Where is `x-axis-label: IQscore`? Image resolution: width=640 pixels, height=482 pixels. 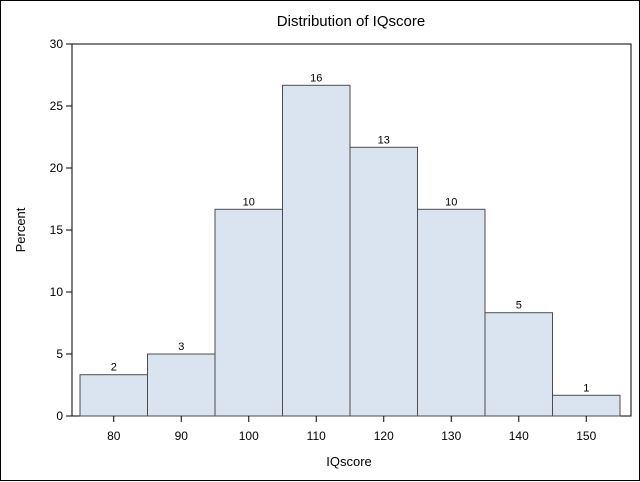
x-axis-label: IQscore is located at coordinates (349, 461).